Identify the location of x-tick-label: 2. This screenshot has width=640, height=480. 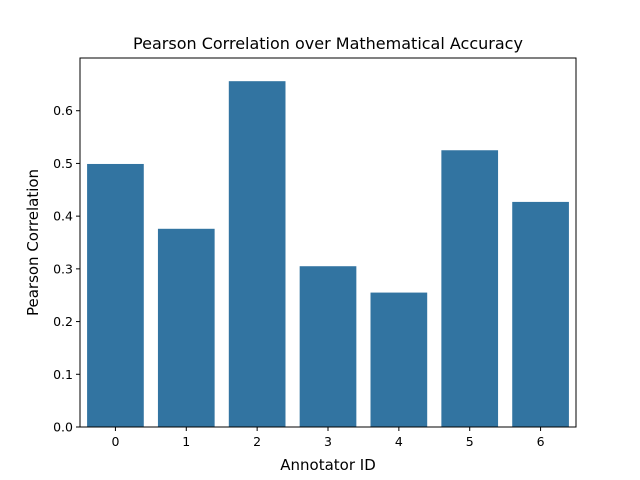
(257, 441).